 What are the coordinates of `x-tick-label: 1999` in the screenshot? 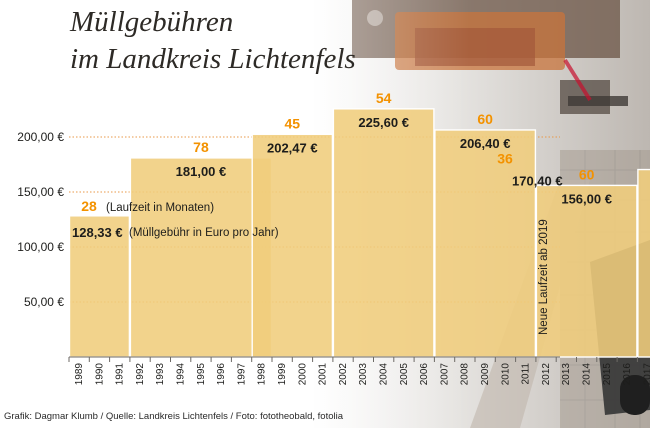 It's located at (282, 374).